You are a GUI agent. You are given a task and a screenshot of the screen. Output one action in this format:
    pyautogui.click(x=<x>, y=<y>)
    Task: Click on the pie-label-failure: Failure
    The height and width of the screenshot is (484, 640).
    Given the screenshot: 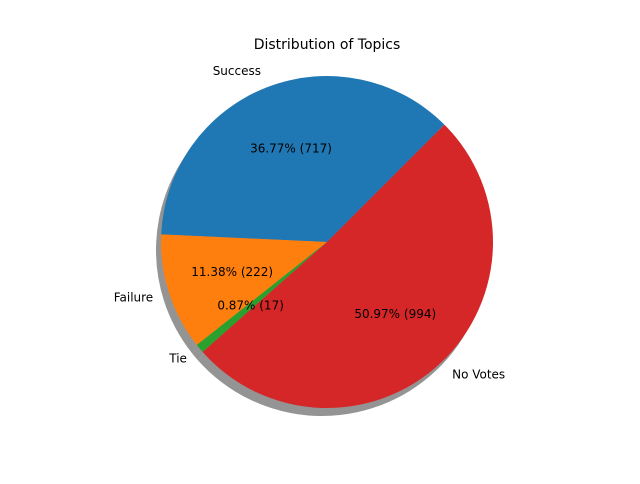 What is the action you would take?
    pyautogui.click(x=133, y=298)
    